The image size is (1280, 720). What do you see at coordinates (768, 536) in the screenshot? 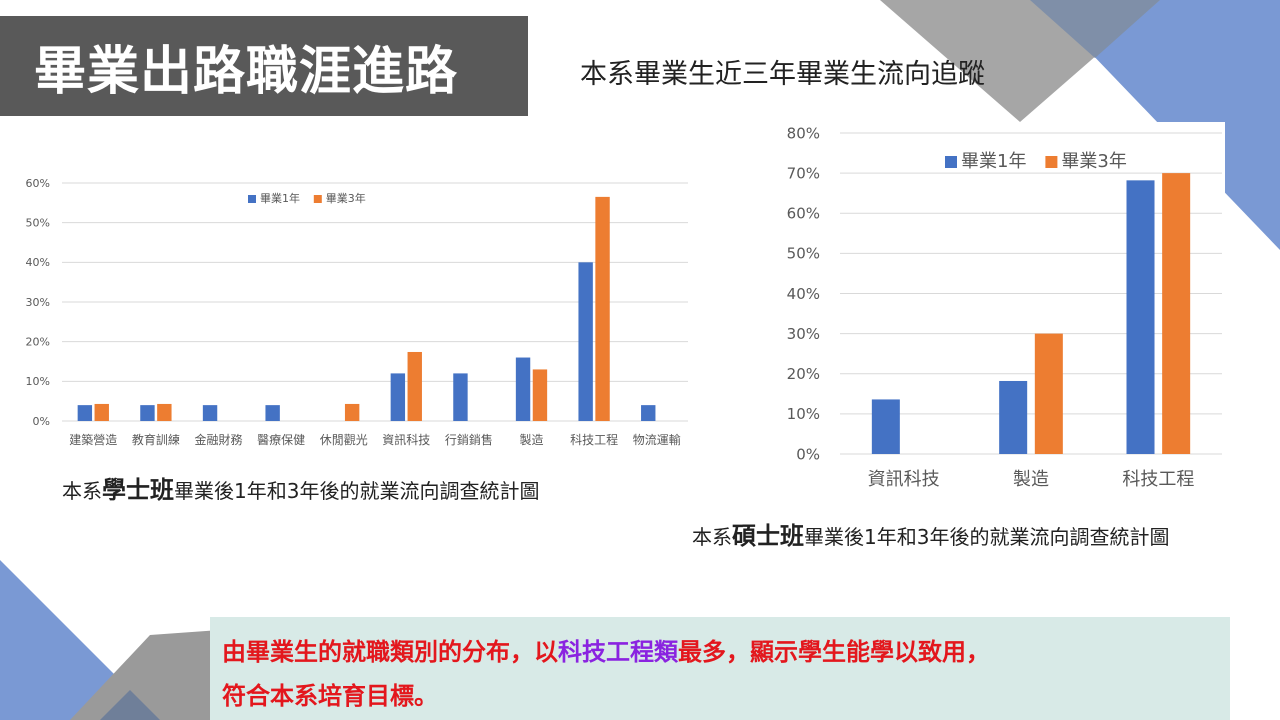
I see `caption-bold: 碩士班` at bounding box center [768, 536].